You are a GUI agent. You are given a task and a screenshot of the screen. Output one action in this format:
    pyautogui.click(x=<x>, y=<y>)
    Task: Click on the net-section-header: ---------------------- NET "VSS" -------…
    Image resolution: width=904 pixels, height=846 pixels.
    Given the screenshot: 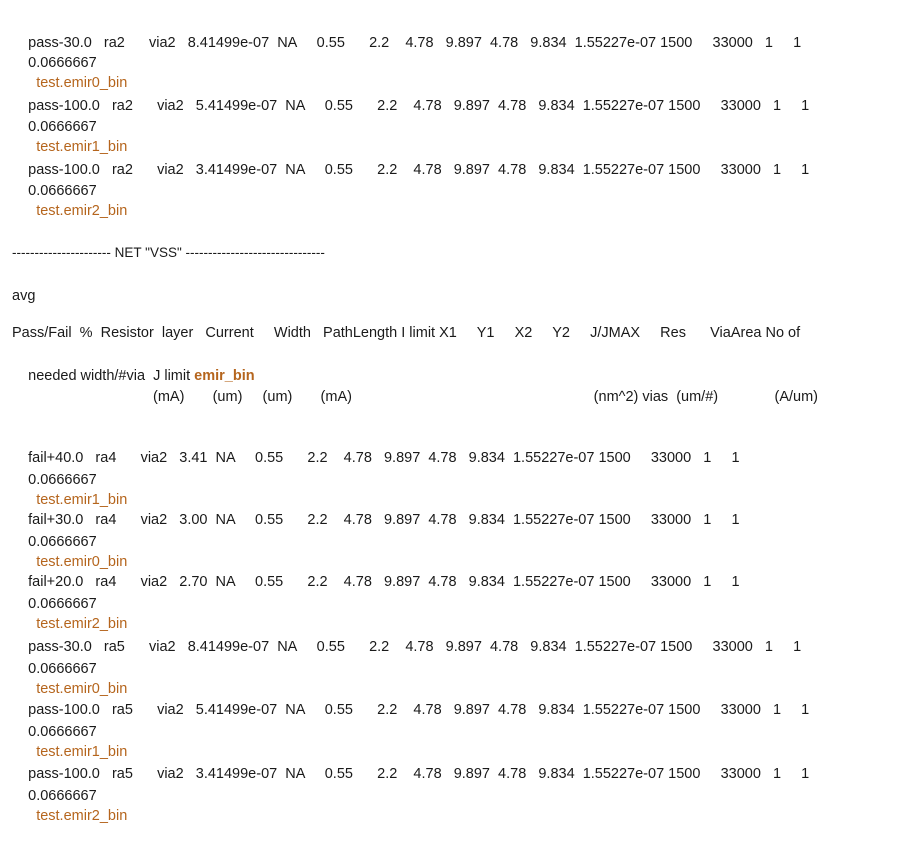 What is the action you would take?
    pyautogui.click(x=168, y=252)
    